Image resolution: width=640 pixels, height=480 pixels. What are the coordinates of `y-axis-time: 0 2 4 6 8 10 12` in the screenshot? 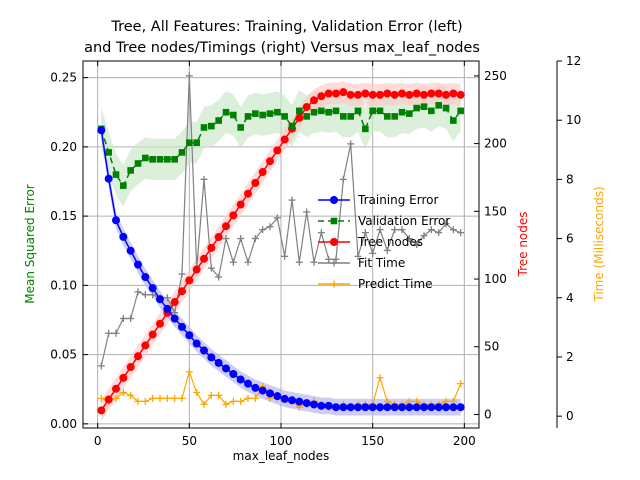 It's located at (568, 241).